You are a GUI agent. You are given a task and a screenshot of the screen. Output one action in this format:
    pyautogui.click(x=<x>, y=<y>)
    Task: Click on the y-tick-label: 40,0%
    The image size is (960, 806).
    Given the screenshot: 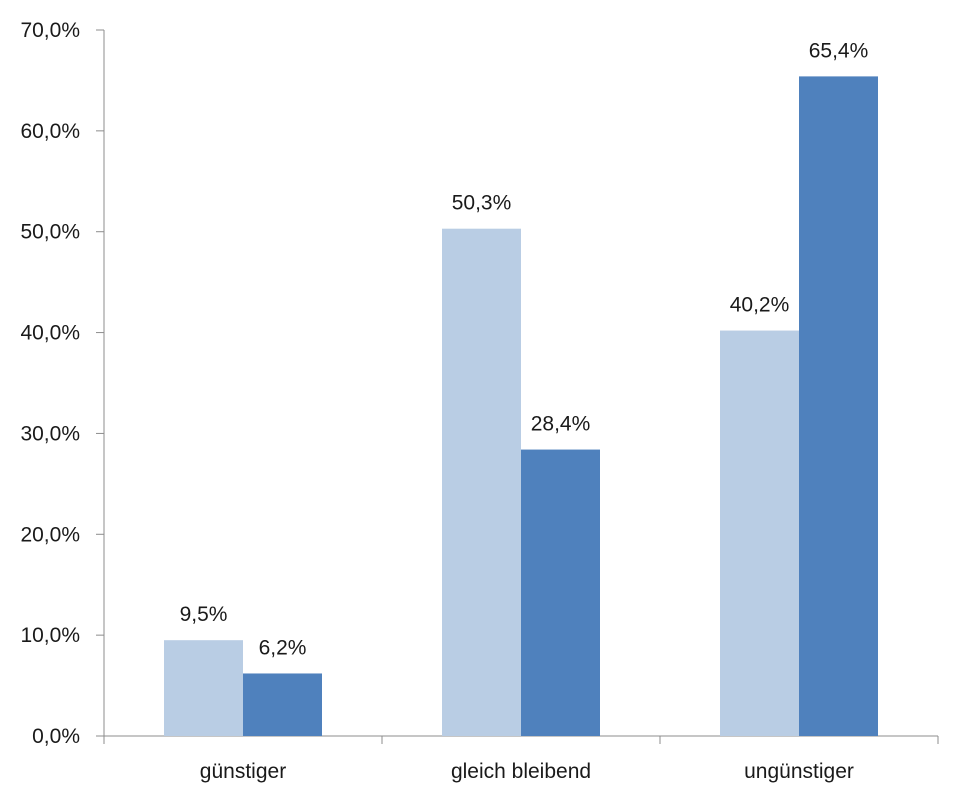 What is the action you would take?
    pyautogui.click(x=50, y=333)
    